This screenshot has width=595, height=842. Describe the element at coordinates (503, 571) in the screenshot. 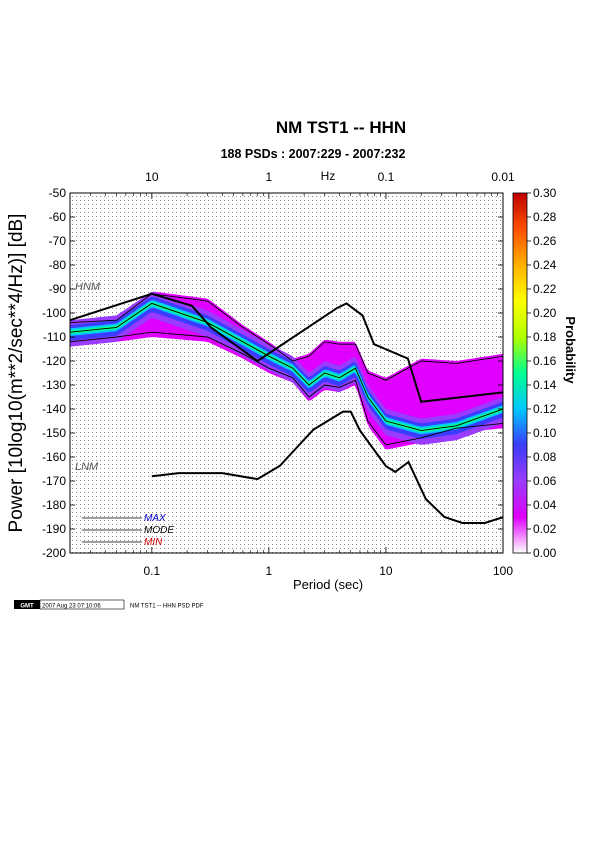

I see `x-tick-label: 100` at that location.